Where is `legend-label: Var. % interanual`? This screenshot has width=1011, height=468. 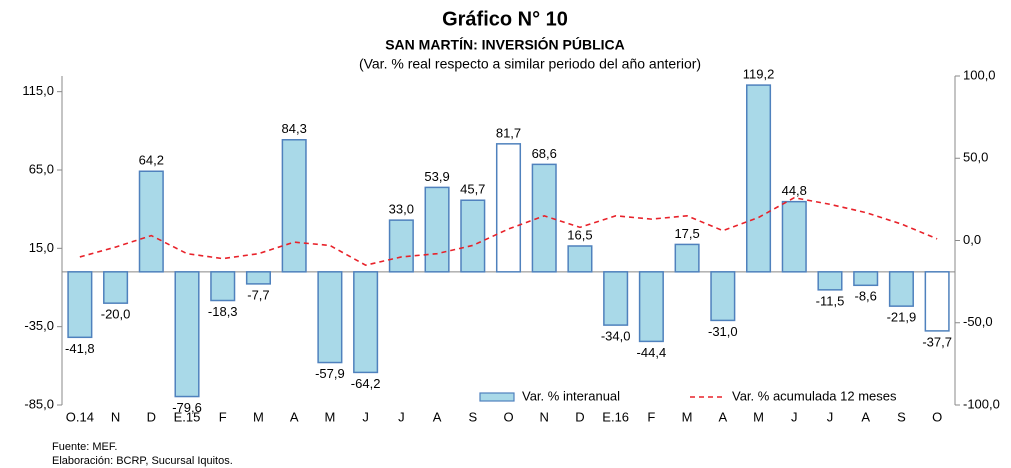 legend-label: Var. % interanual is located at coordinates (571, 395).